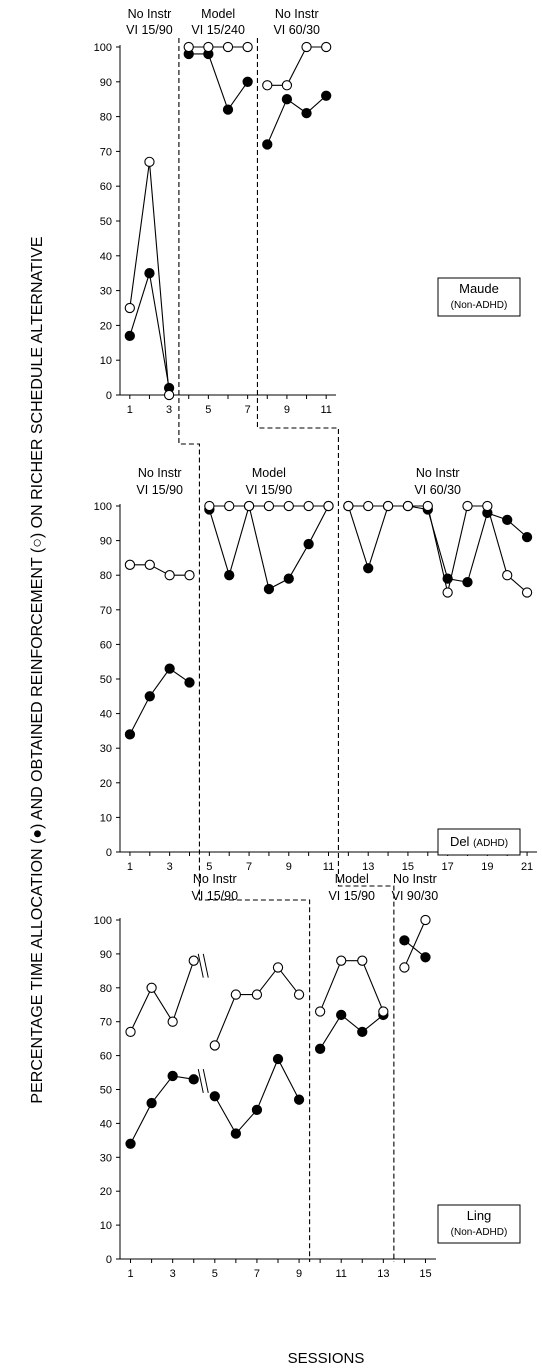  Describe the element at coordinates (106, 152) in the screenshot. I see `y-tick-label: 70` at that location.